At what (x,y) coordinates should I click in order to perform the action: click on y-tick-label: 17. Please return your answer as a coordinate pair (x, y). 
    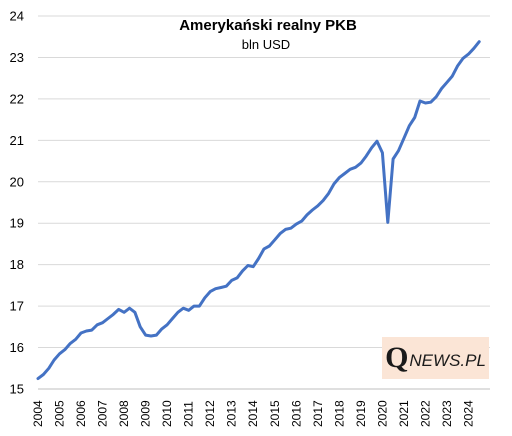
    Looking at the image, I should click on (17, 306).